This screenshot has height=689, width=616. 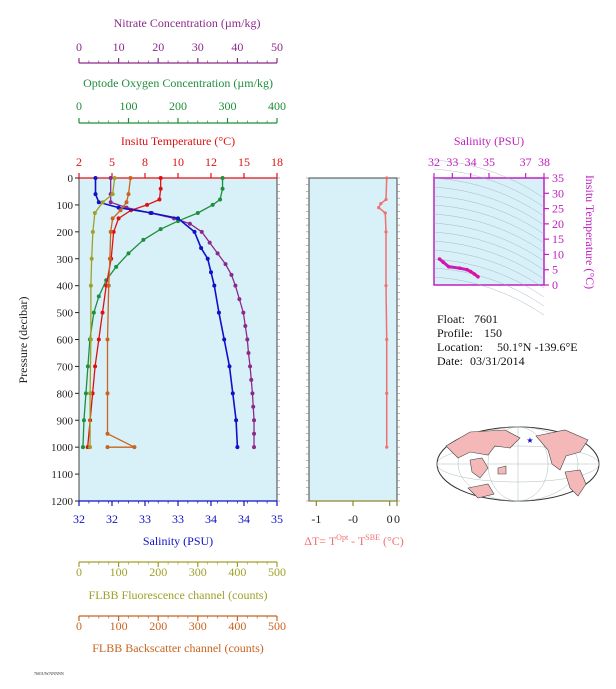 I want to click on ts-y-tick-label: 0, so click(x=555, y=285).